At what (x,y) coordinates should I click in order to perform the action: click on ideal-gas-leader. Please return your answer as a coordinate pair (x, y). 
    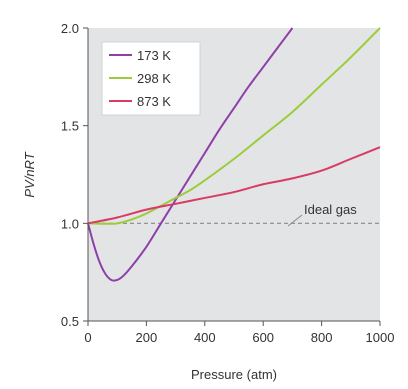
    Looking at the image, I should click on (295, 220).